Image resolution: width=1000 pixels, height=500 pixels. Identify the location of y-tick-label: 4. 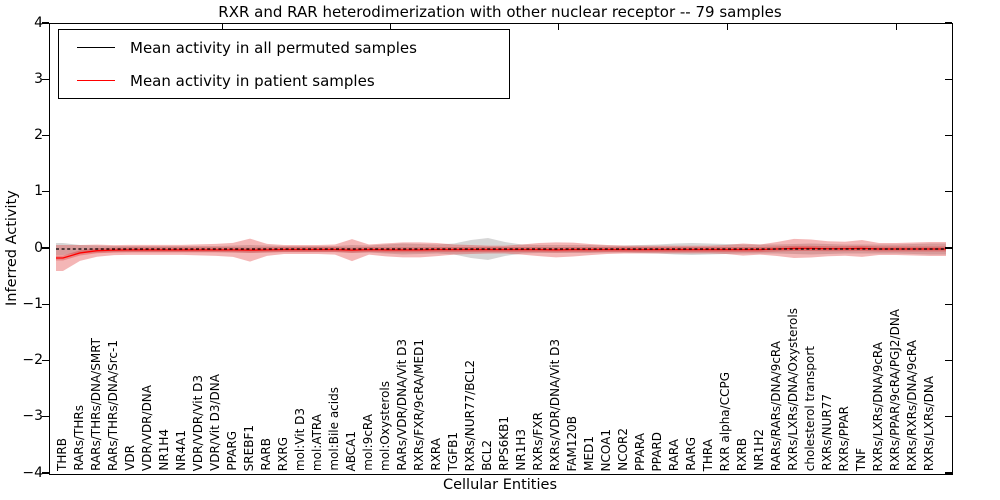
(38, 22).